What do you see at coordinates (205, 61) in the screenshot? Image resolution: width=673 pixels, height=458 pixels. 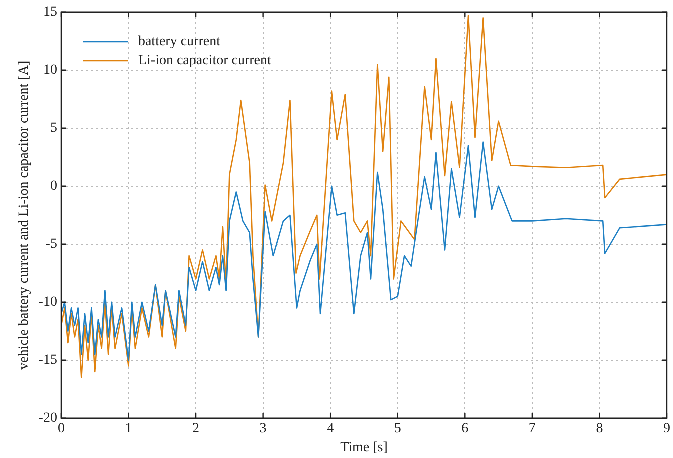 I see `legend-label: Li-ion capacitor current` at bounding box center [205, 61].